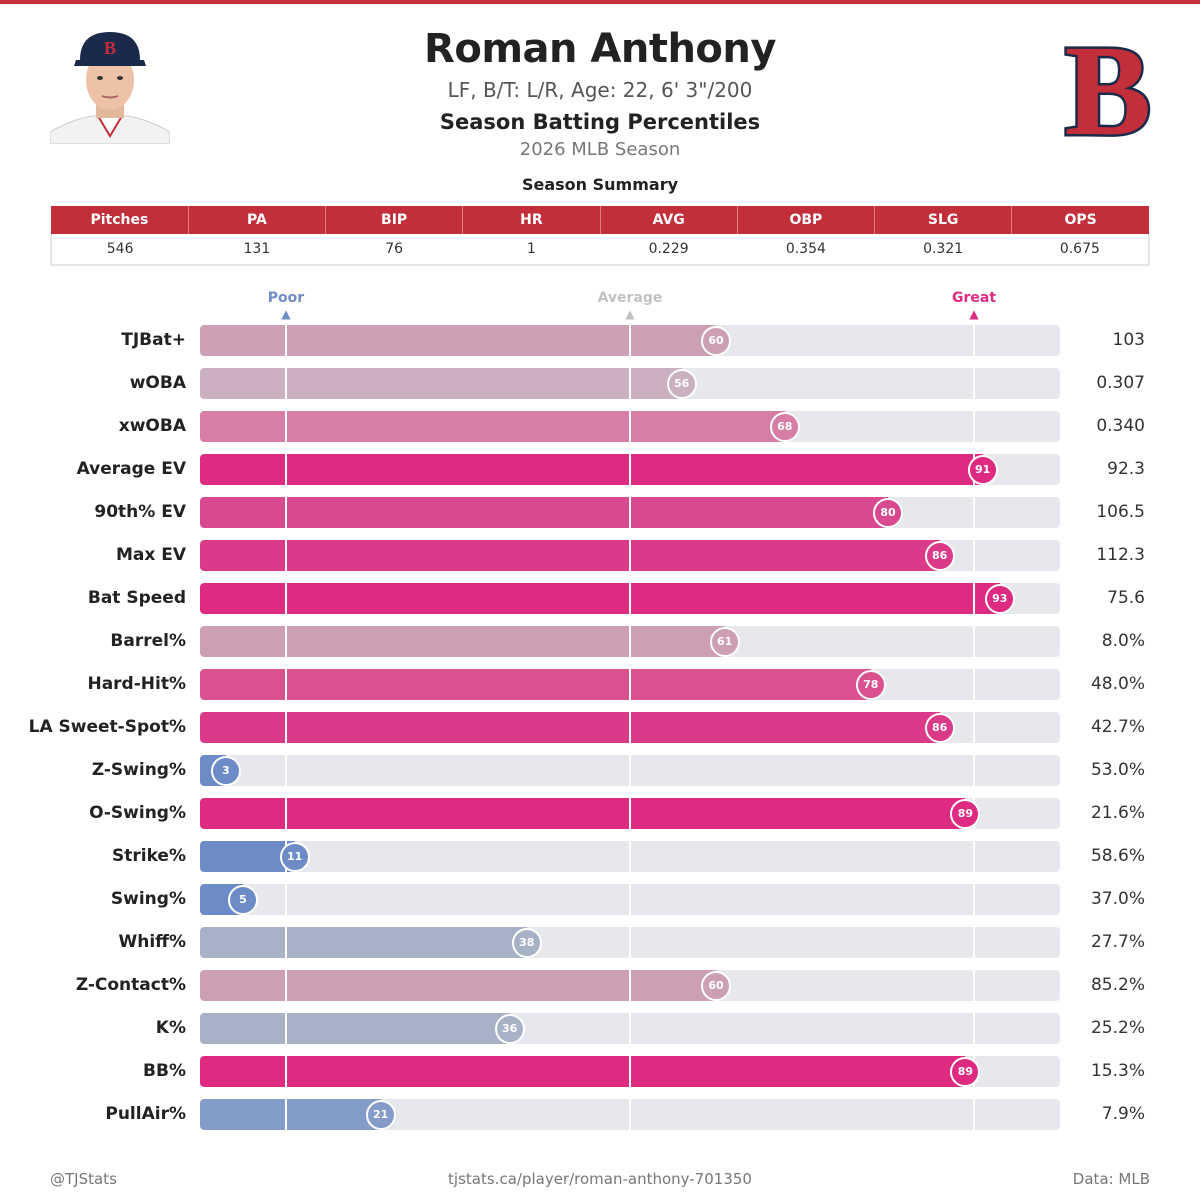  What do you see at coordinates (1120, 426) in the screenshot?
I see `metric-value: 0.340` at bounding box center [1120, 426].